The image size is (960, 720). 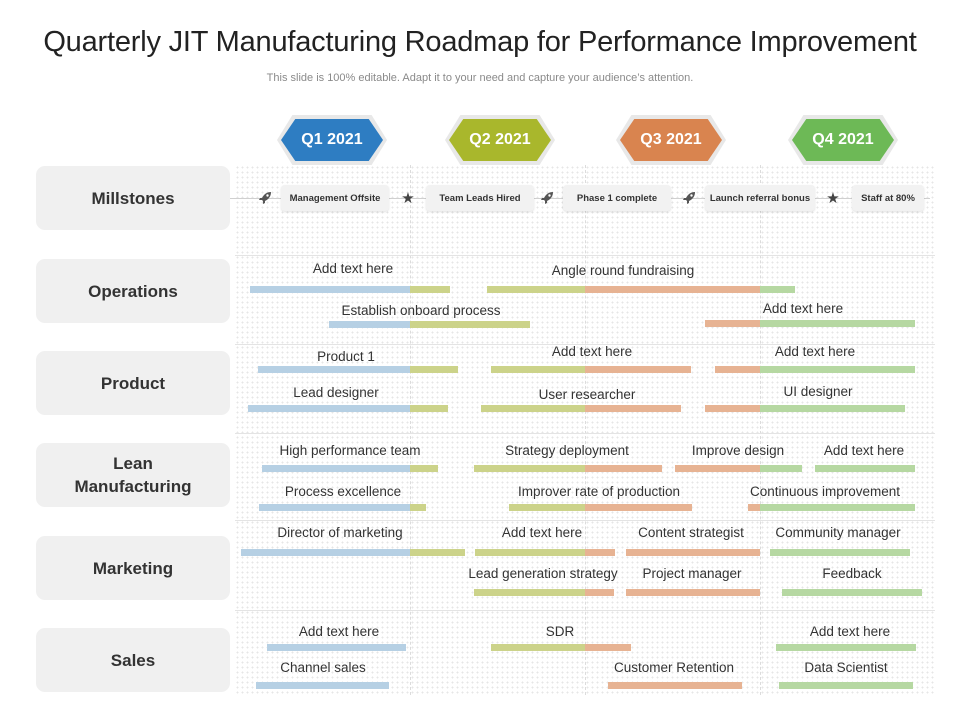 What do you see at coordinates (691, 532) in the screenshot?
I see `task-label: Content strategist` at bounding box center [691, 532].